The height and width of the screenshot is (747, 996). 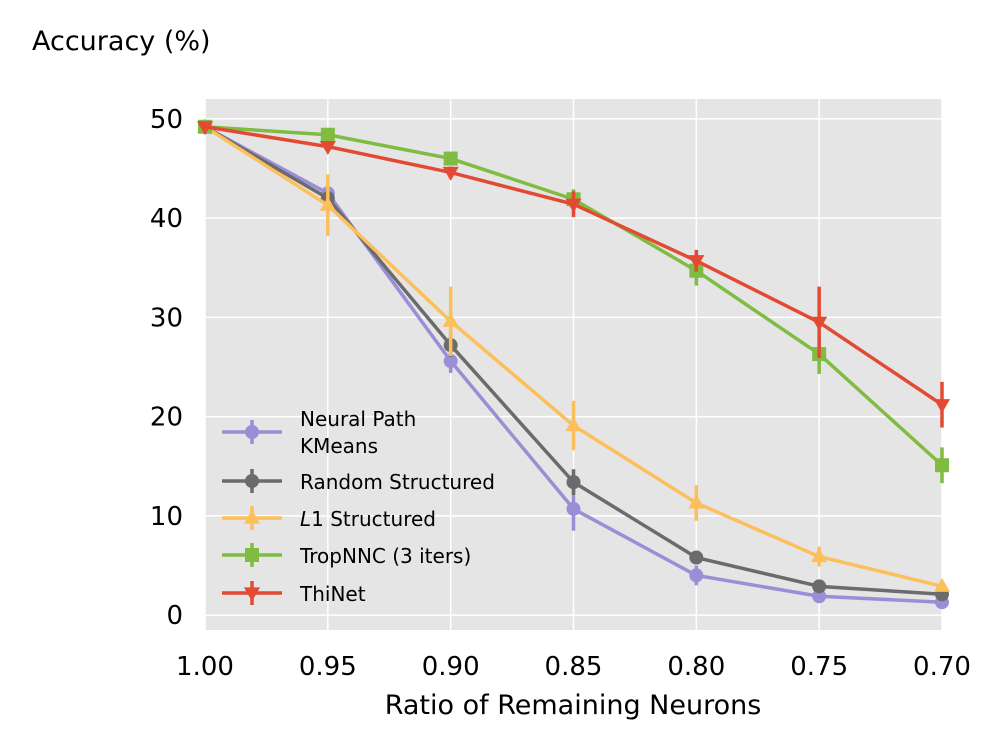 I want to click on y-tick-label: 10, so click(x=166, y=517).